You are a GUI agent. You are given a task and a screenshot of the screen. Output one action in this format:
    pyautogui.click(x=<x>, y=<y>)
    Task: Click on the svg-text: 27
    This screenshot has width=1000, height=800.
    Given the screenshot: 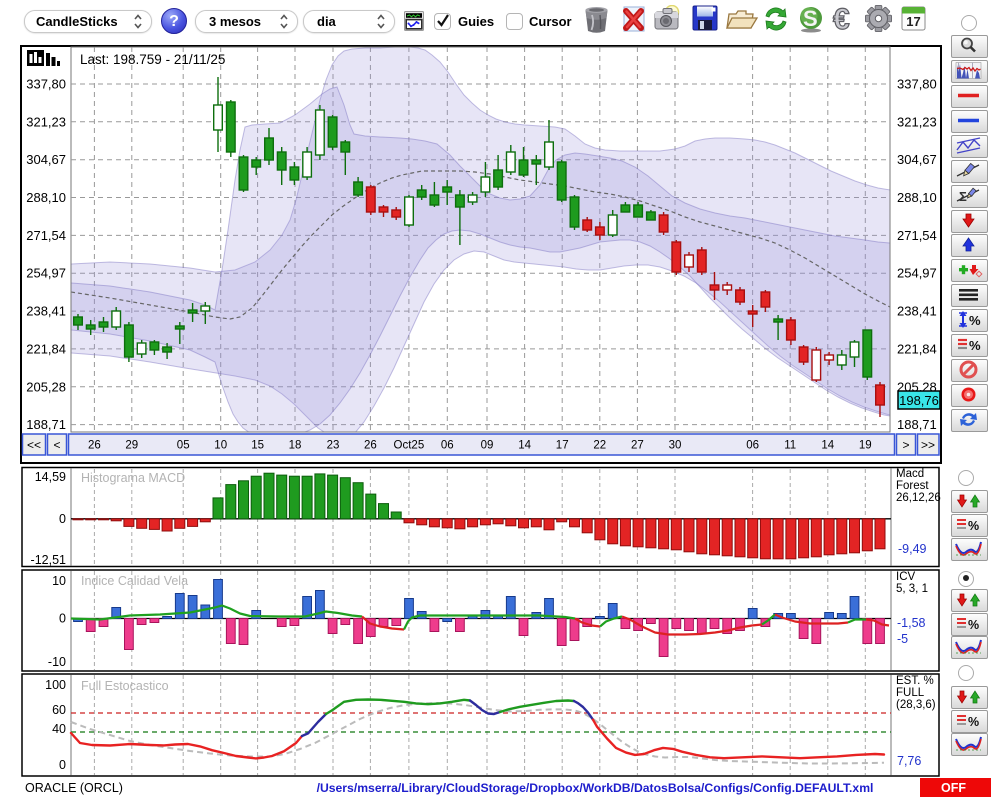 What is the action you would take?
    pyautogui.click(x=637, y=446)
    